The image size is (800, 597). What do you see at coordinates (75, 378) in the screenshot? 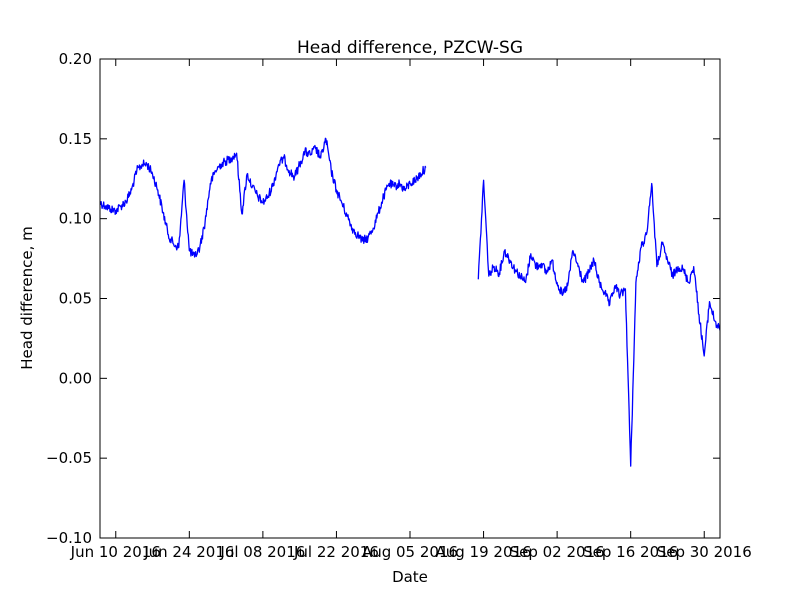
I see `y-tick-label: 0.00` at bounding box center [75, 378].